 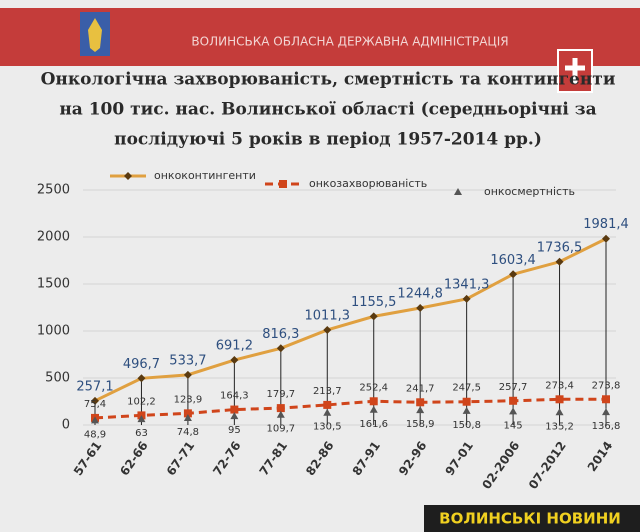 What do you see at coordinates (280, 334) in the screenshot?
I see `data-label: 816,3` at bounding box center [280, 334].